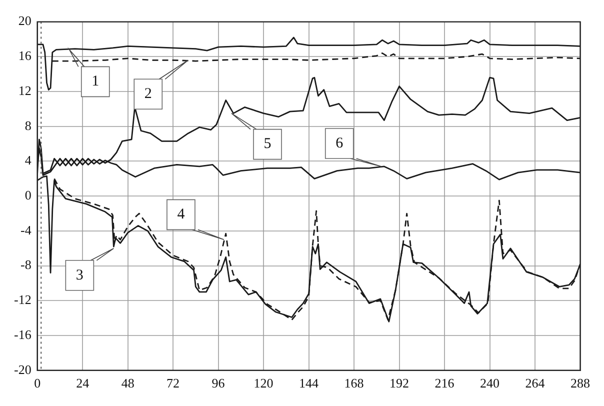 The width and height of the screenshot is (604, 406). Describe the element at coordinates (173, 383) in the screenshot. I see `x-tick-label: 72` at that location.